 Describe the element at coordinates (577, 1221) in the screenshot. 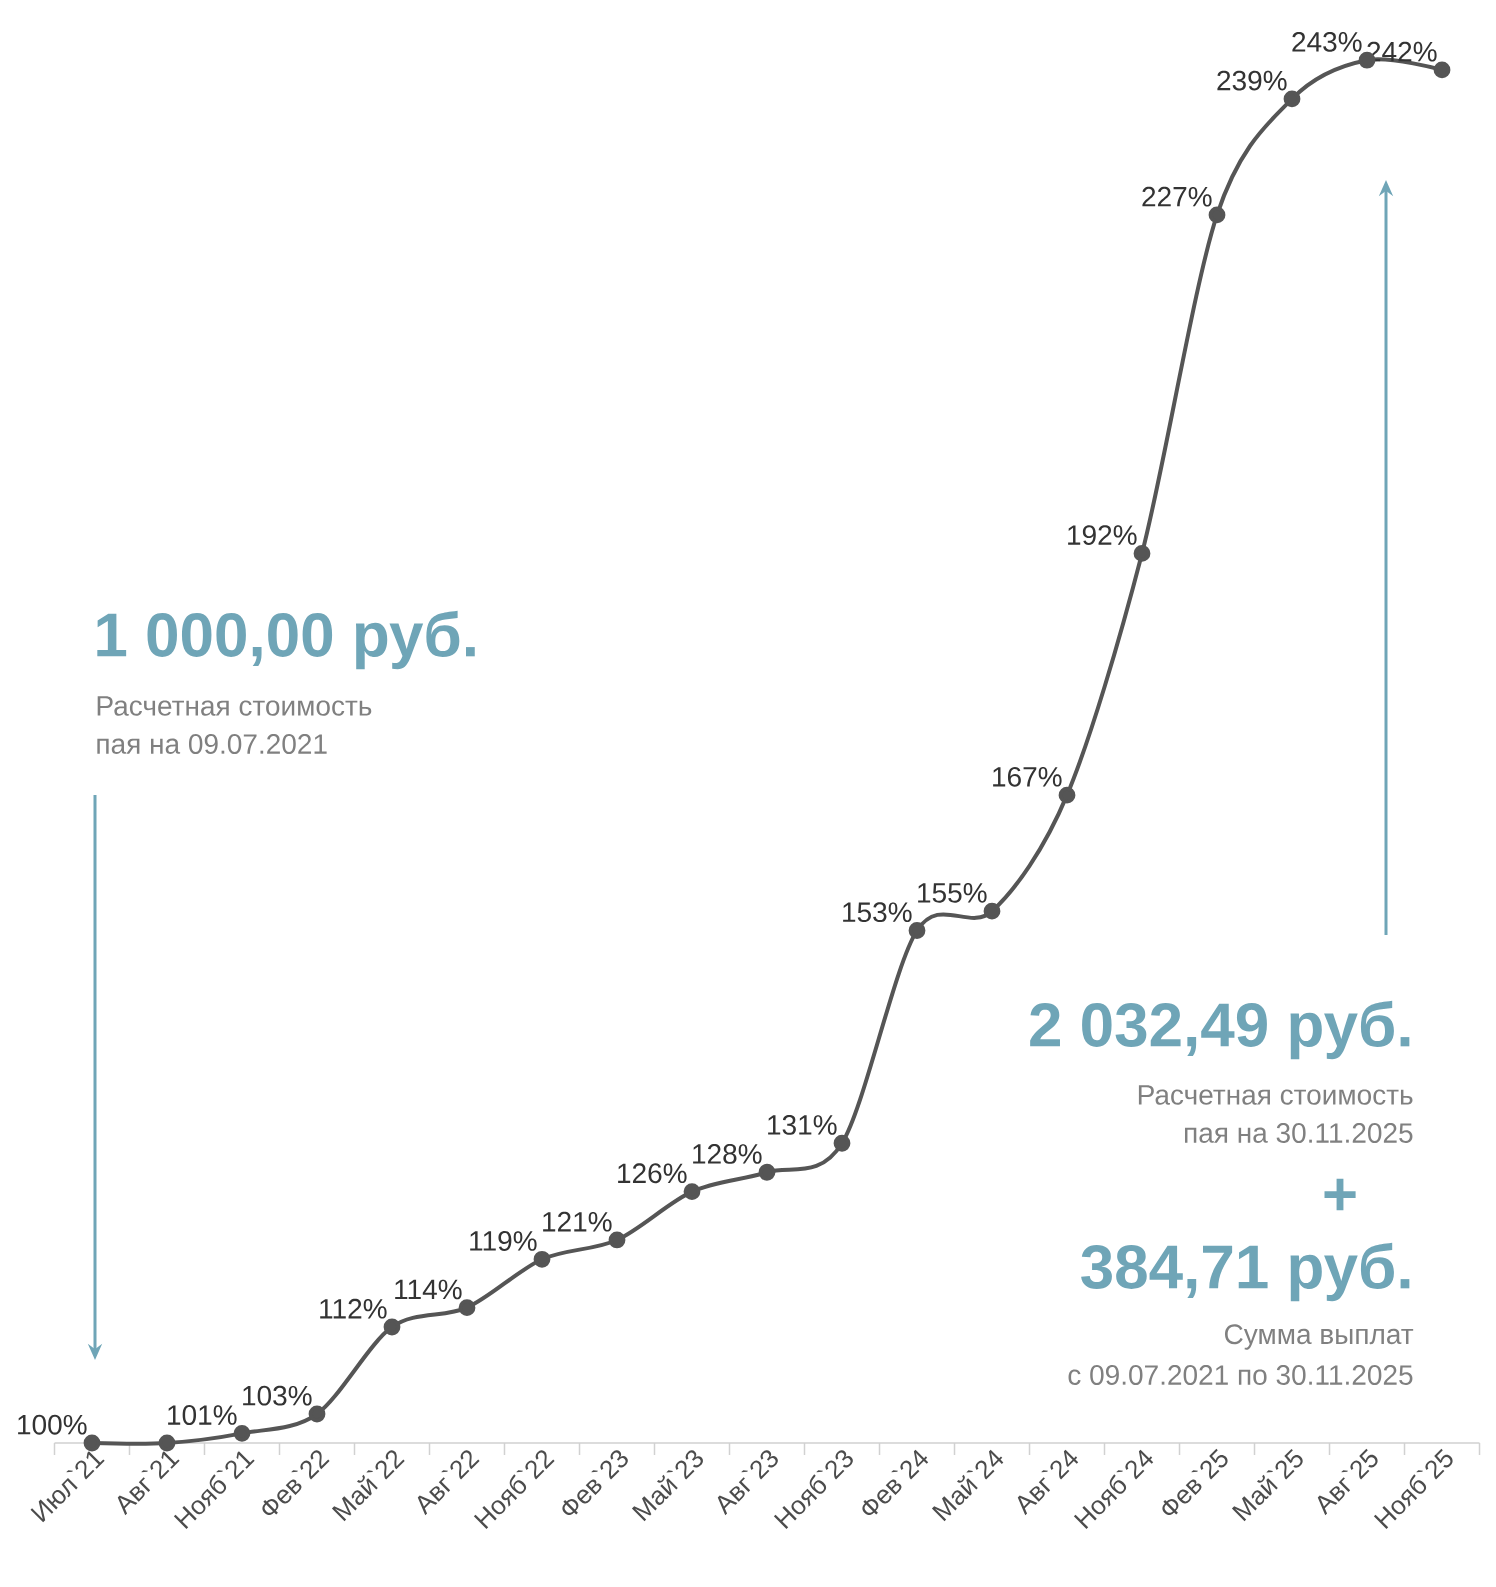

I see `data-label: 121%` at that location.